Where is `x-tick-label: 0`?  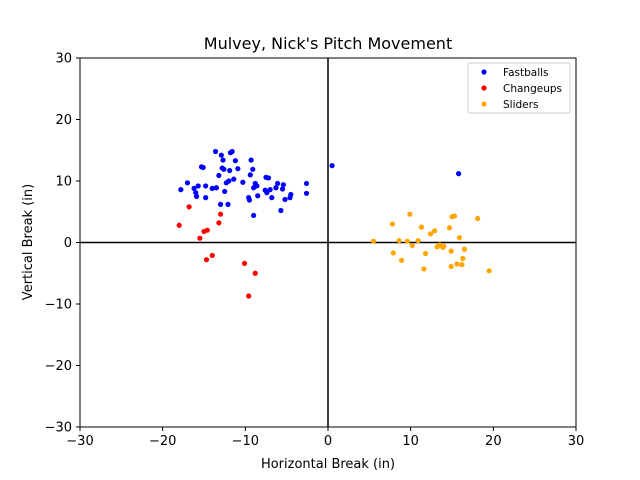
x-tick-label: 0 is located at coordinates (328, 441).